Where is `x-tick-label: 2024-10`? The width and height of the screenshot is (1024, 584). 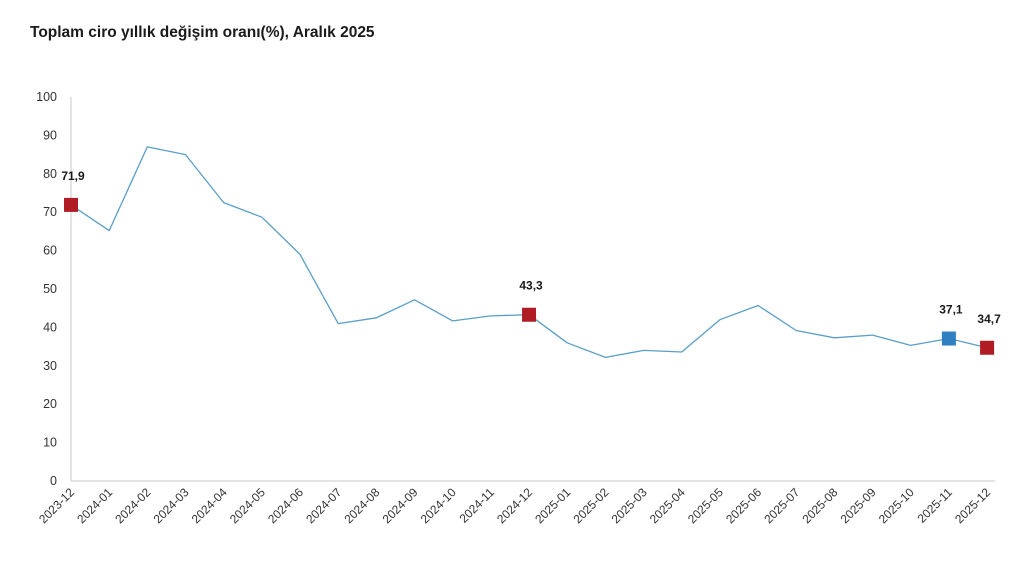
x-tick-label: 2024-10 is located at coordinates (438, 505).